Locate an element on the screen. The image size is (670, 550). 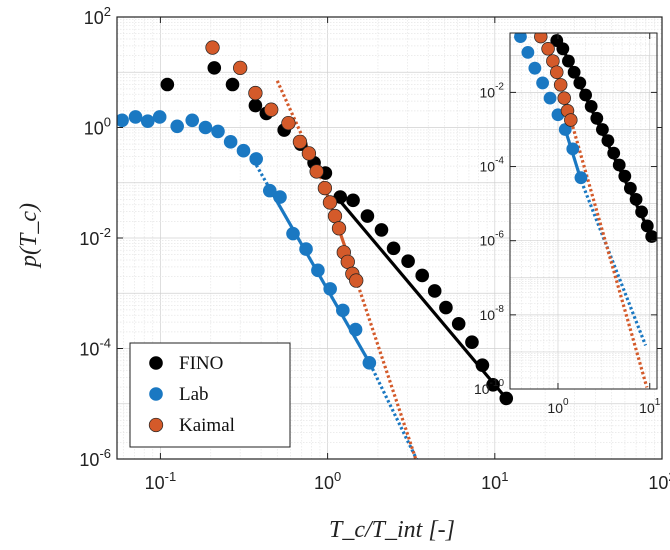
inset-fit-lab-dotted is located at coordinates (613, 263).